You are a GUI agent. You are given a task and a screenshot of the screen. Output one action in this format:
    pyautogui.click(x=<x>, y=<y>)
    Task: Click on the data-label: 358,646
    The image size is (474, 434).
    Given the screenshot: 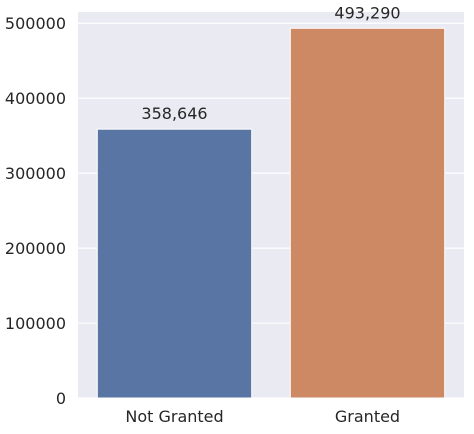 What is the action you would take?
    pyautogui.click(x=174, y=113)
    